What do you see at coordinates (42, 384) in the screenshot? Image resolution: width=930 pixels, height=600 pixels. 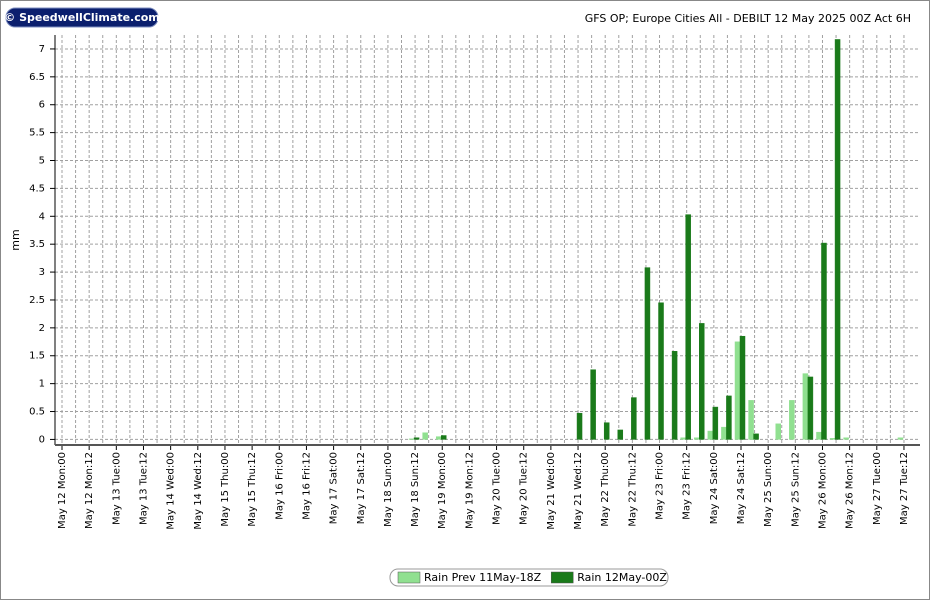 I see `y-tick-label: 1` at bounding box center [42, 384].